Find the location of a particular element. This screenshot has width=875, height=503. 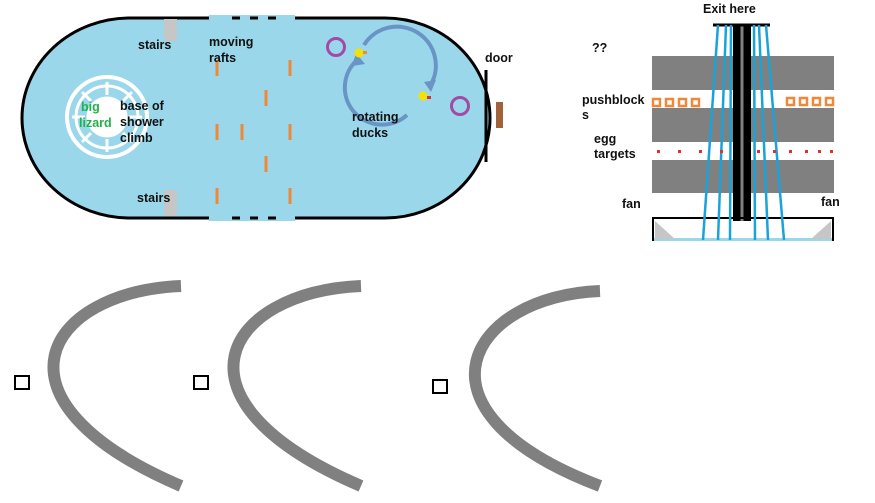

label-unknown: ?? is located at coordinates (599, 48).